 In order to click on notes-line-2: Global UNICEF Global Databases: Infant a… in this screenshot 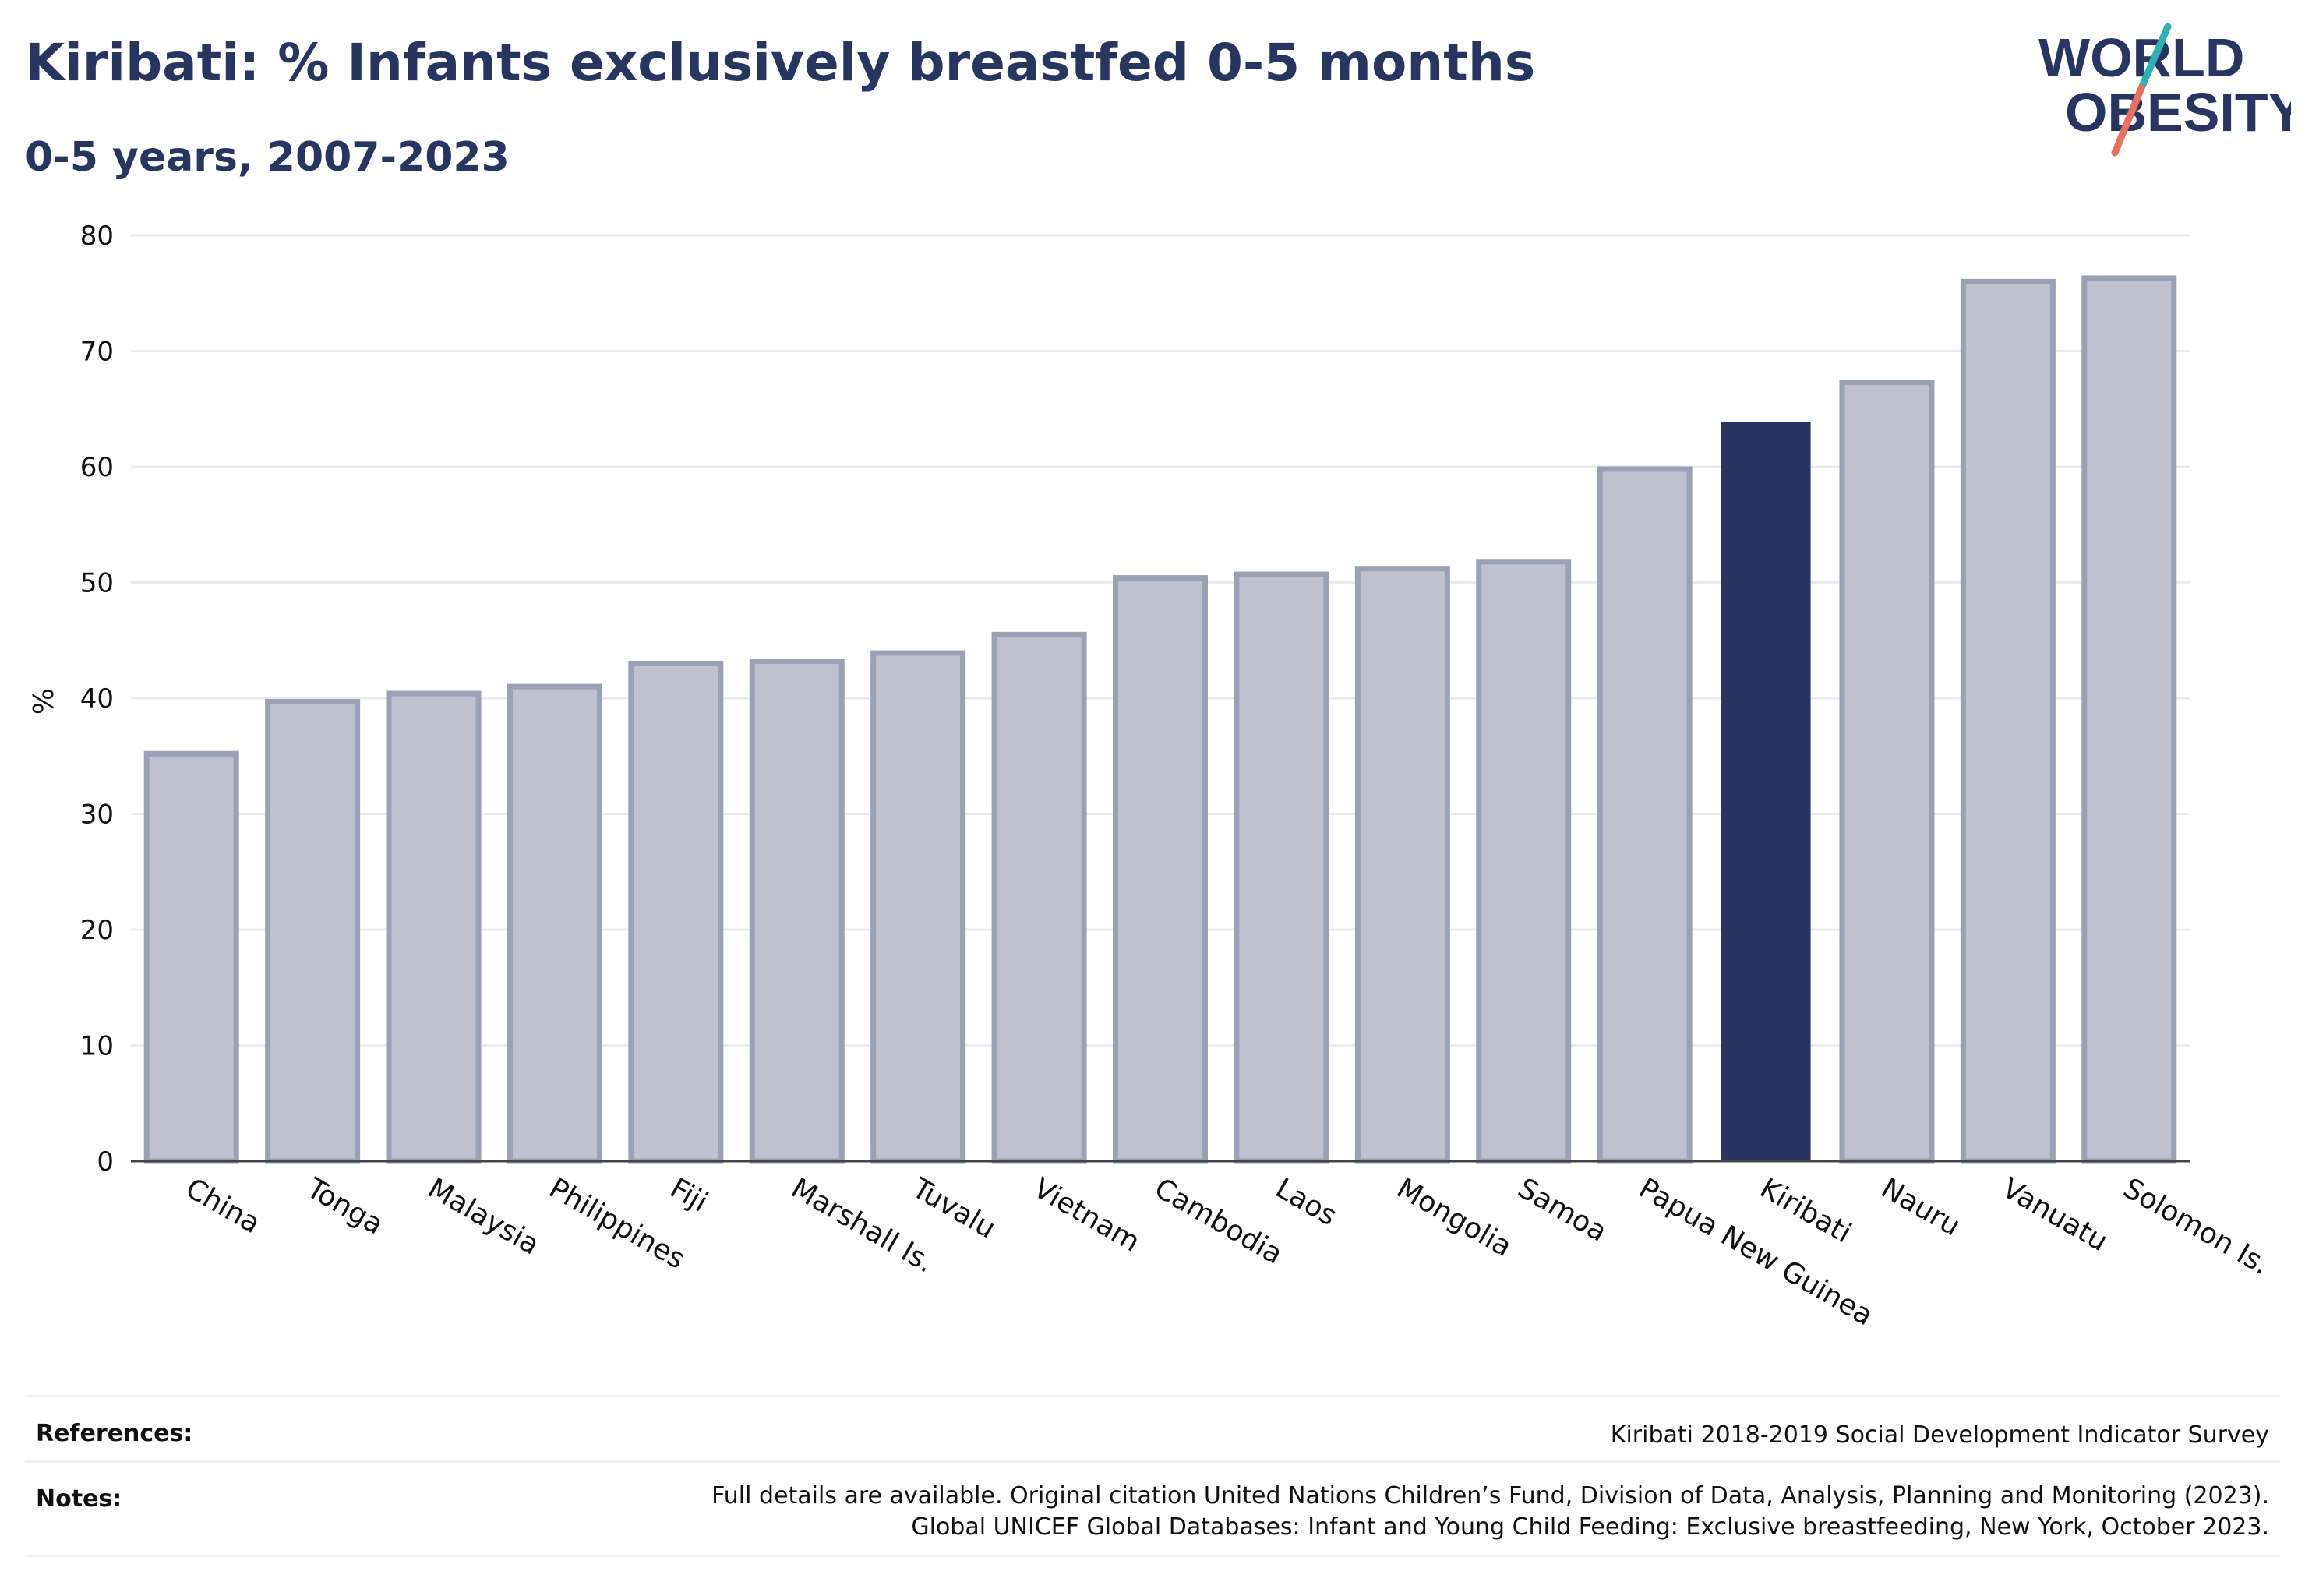, I will do `click(1590, 1527)`.